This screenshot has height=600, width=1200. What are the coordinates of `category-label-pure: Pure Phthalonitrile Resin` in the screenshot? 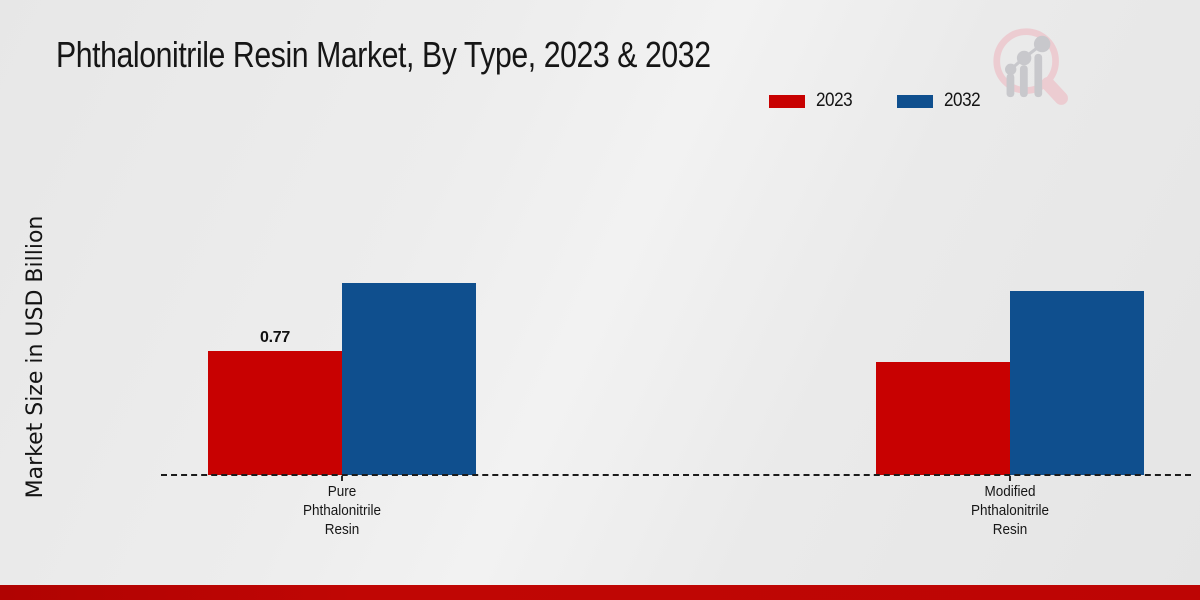 It's located at (342, 510).